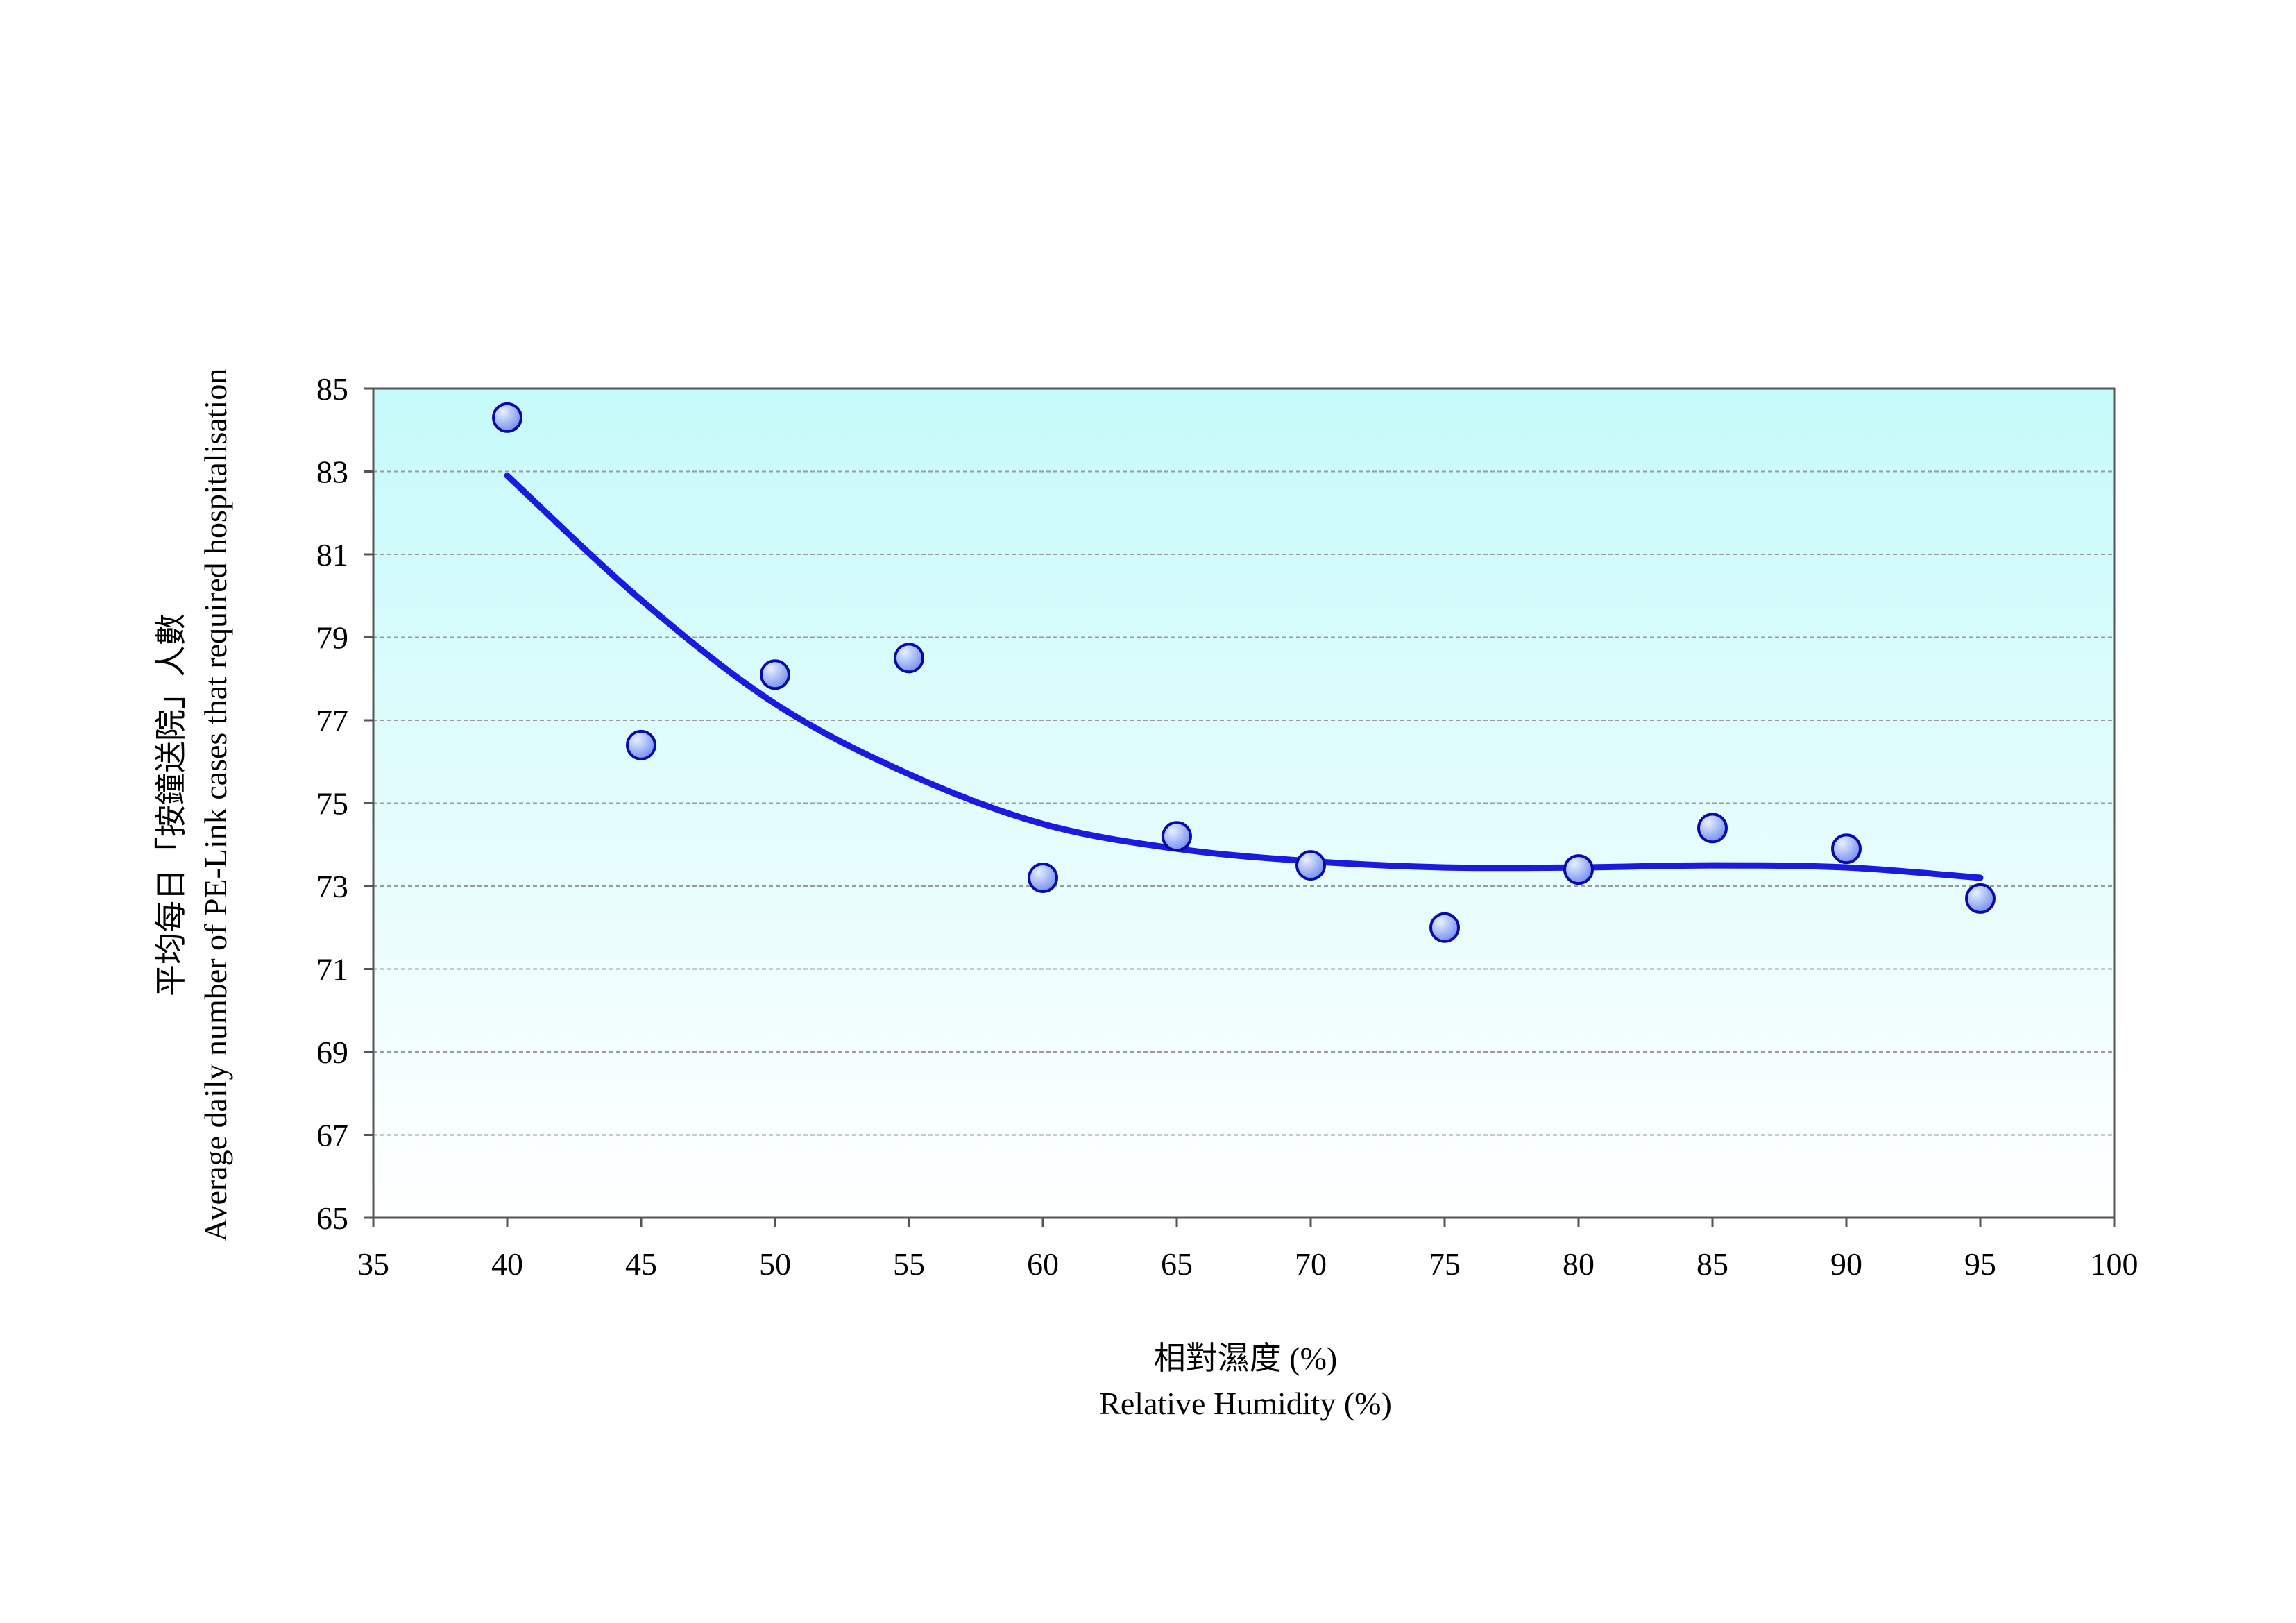 The width and height of the screenshot is (2296, 1623). Describe the element at coordinates (1579, 1264) in the screenshot. I see `x-tick-label: 80` at that location.